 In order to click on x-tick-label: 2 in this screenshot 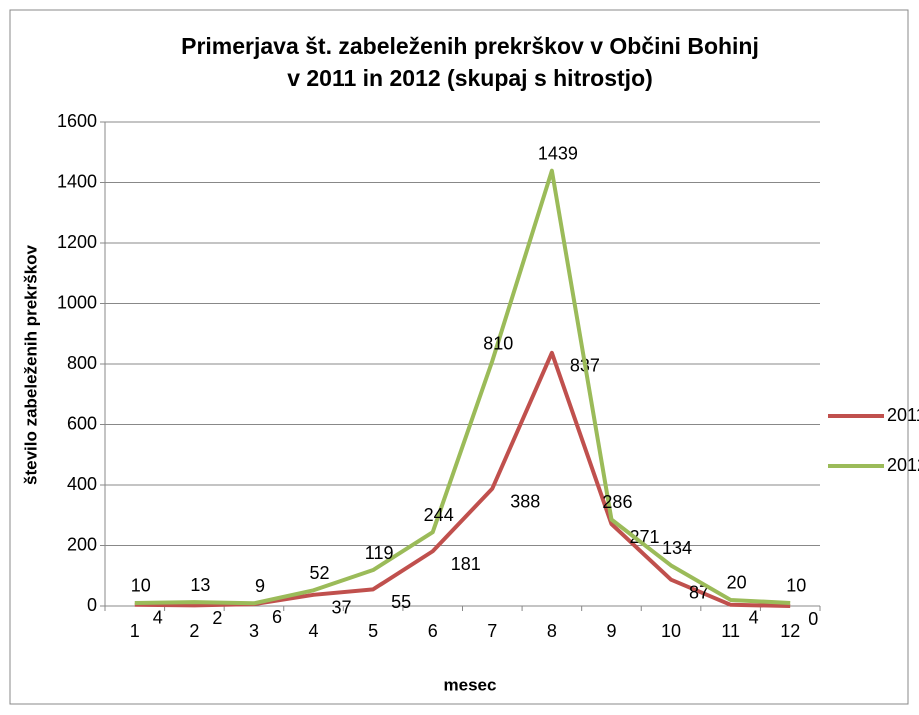, I will do `click(194, 631)`.